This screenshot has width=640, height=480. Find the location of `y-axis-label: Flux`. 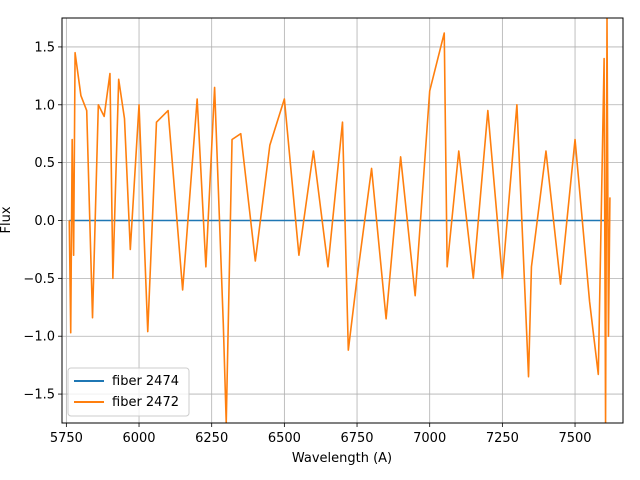

y-axis-label: Flux is located at coordinates (7, 219).